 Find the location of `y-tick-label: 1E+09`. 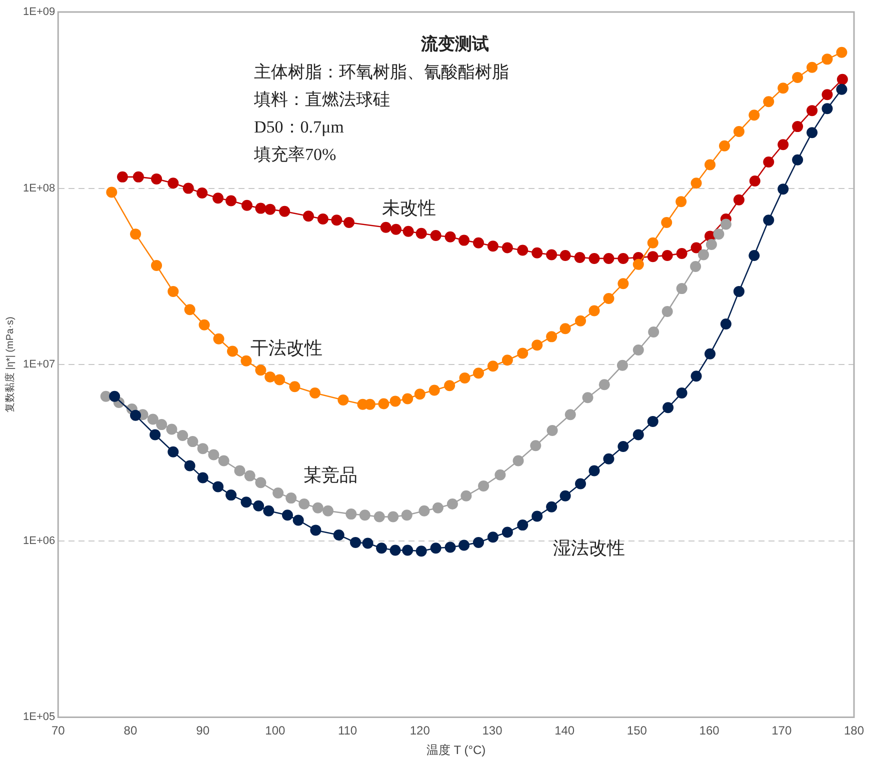

y-tick-label: 1E+09 is located at coordinates (39, 12).